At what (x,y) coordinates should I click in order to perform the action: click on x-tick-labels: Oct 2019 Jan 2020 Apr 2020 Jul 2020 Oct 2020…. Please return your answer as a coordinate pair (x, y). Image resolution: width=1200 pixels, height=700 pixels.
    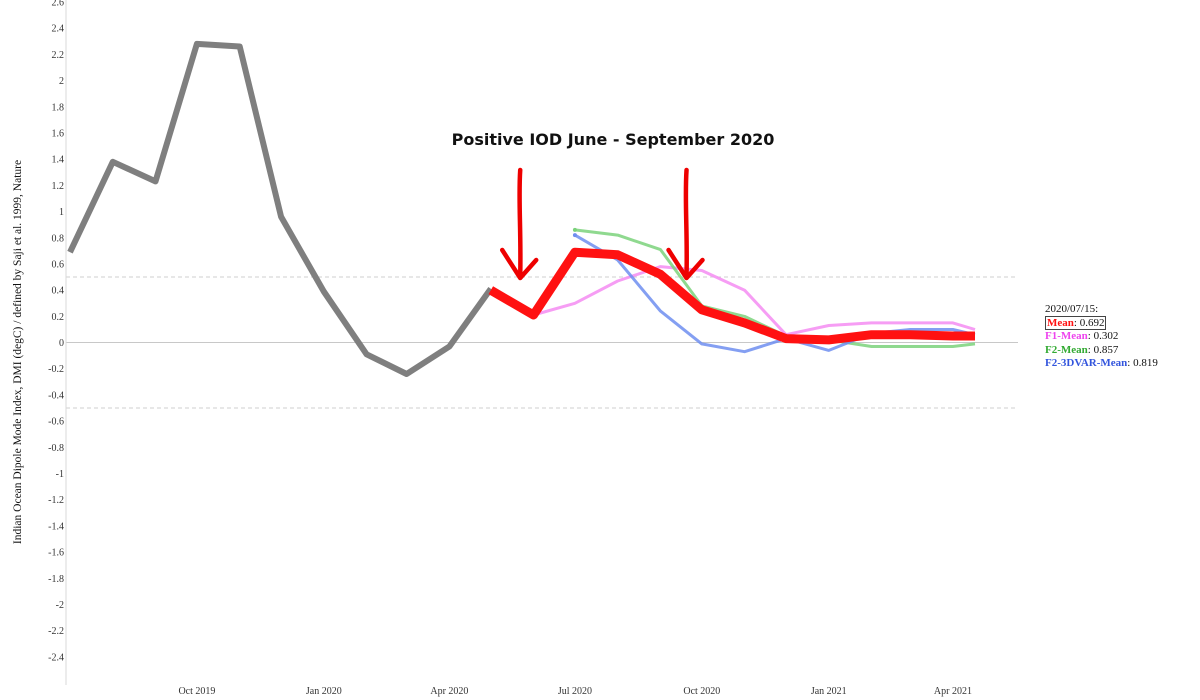
    Looking at the image, I should click on (575, 691).